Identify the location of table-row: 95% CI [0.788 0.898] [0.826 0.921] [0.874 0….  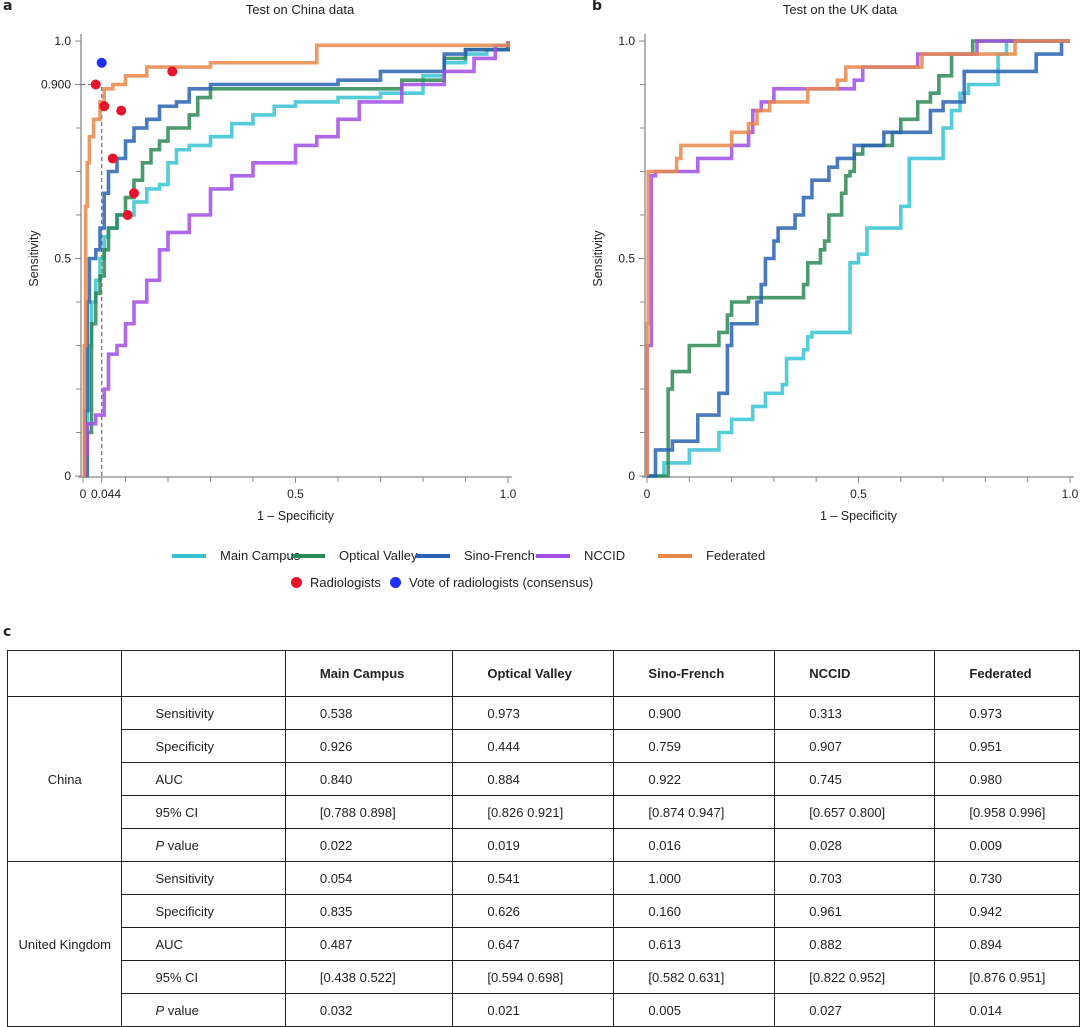
(544, 812).